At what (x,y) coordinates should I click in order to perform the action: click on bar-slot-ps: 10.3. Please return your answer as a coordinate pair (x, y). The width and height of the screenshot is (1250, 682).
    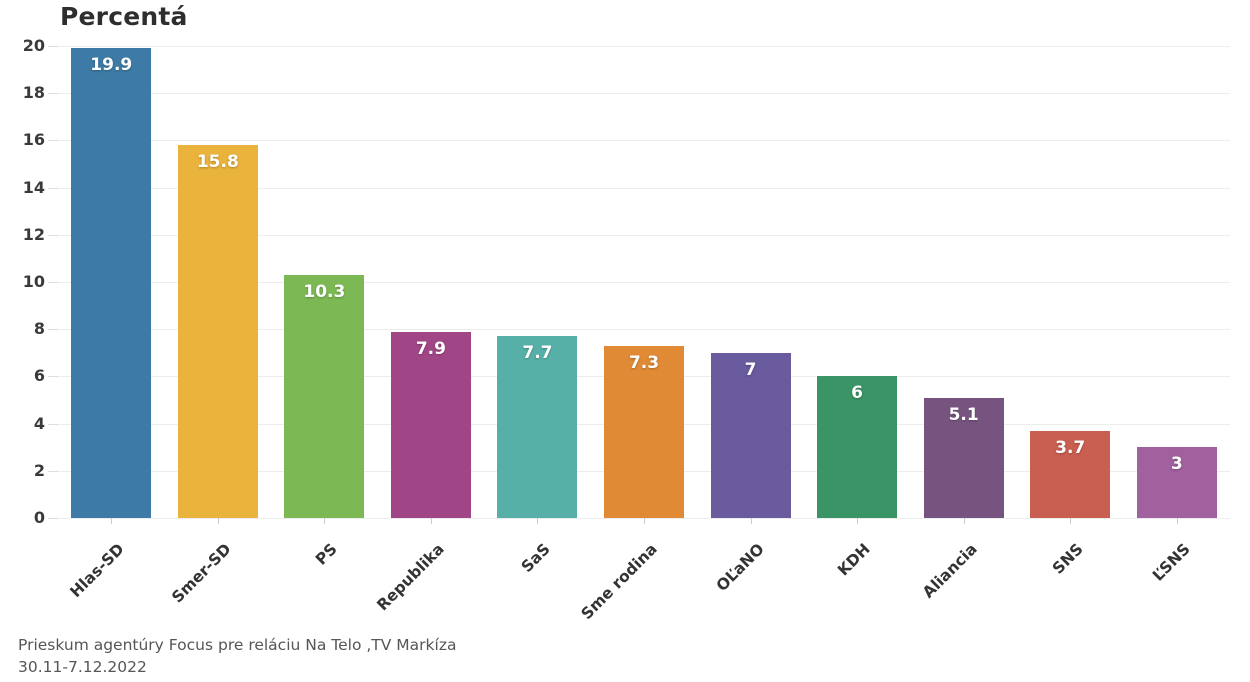
    Looking at the image, I should click on (324, 282).